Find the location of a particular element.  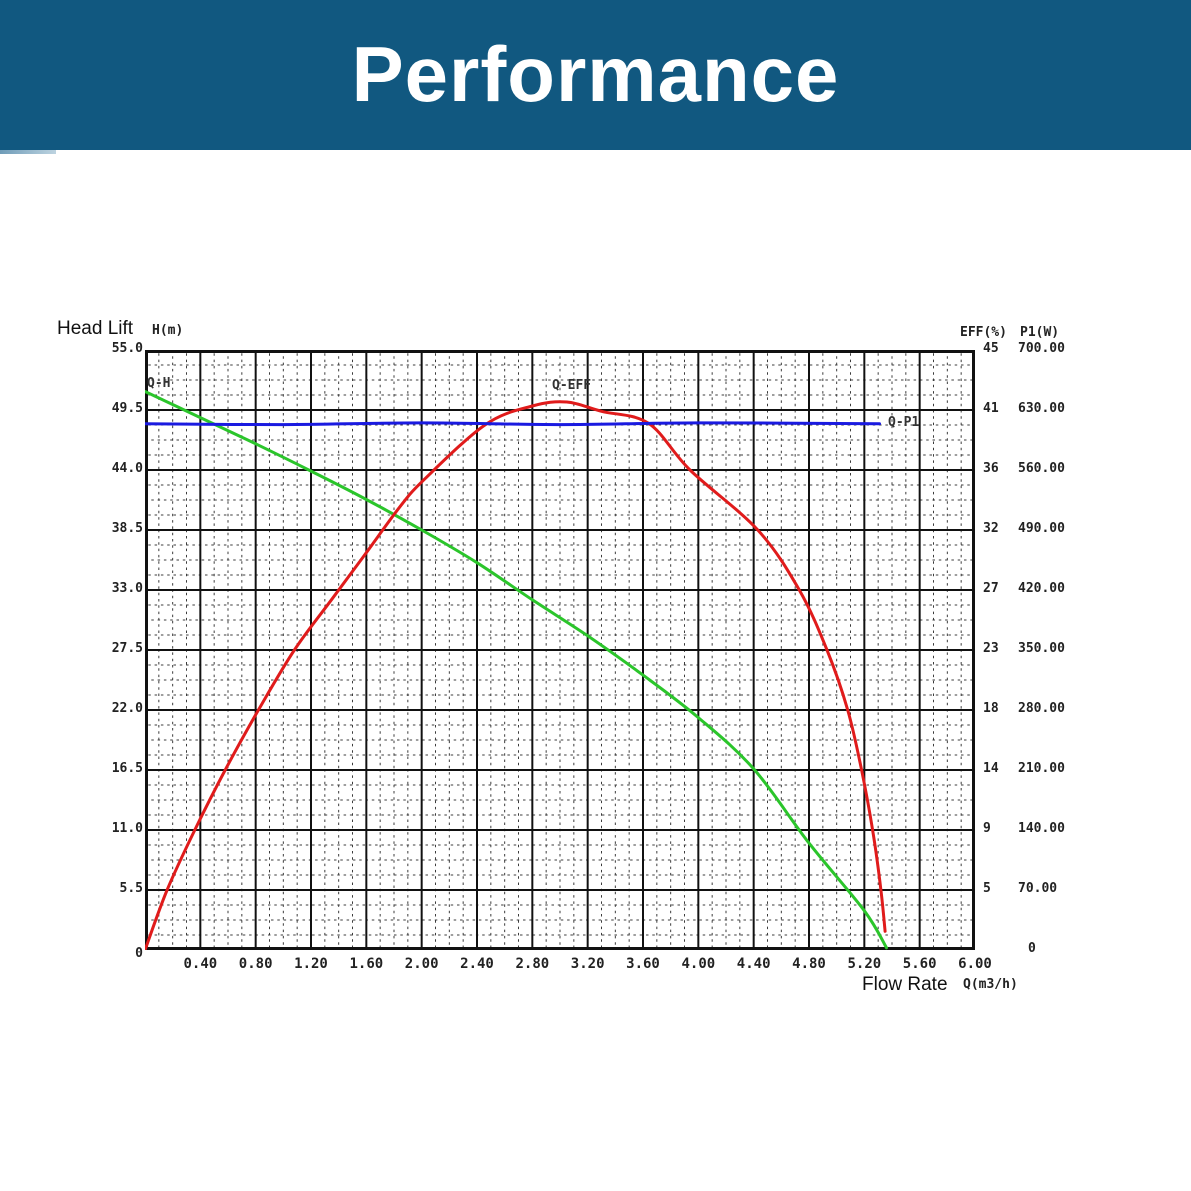

y-left-tick-label: 44.0 is located at coordinates (127, 468).